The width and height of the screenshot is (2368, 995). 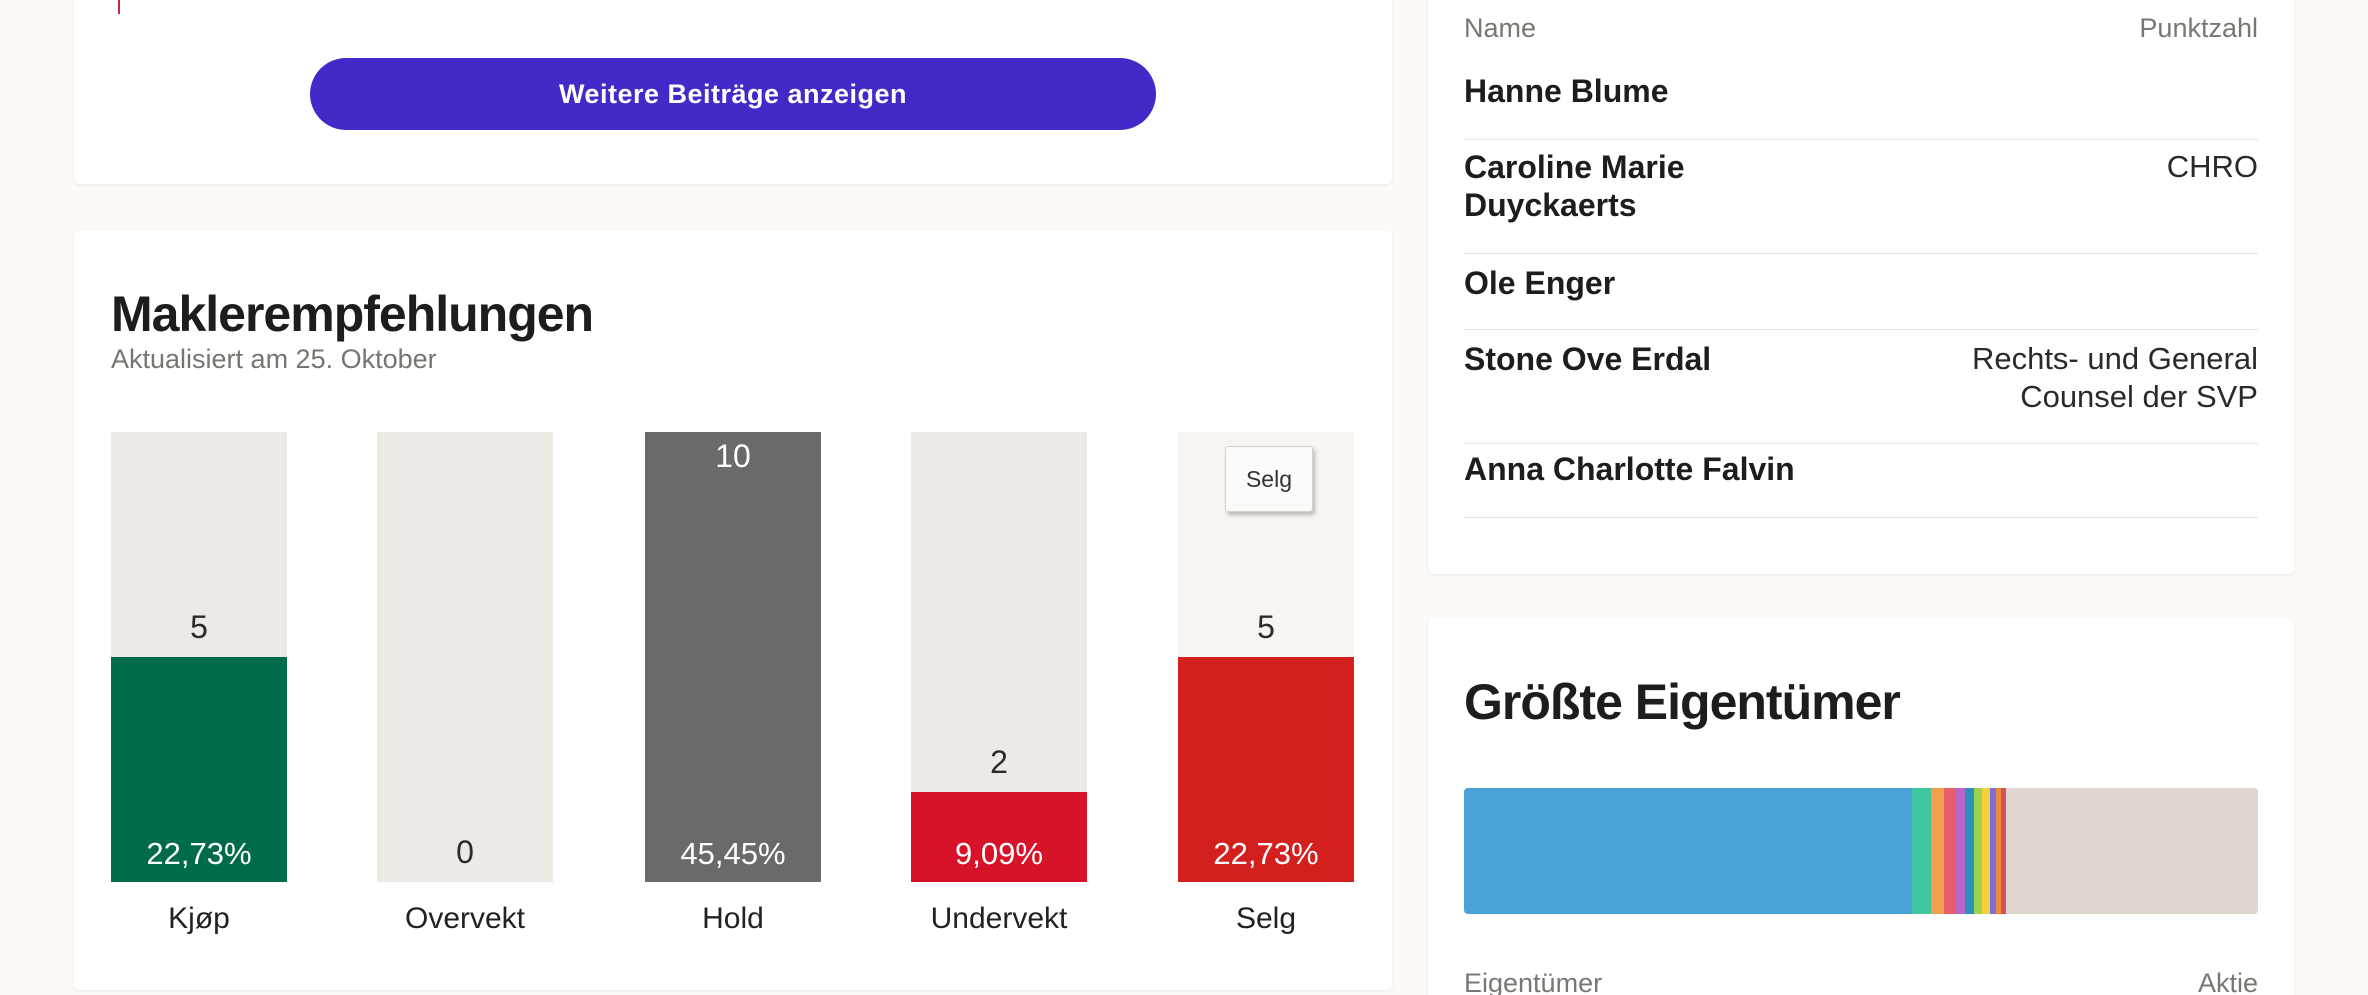 I want to click on show-more-posts-button: Weitere Beiträge anzeigen, so click(x=733, y=94).